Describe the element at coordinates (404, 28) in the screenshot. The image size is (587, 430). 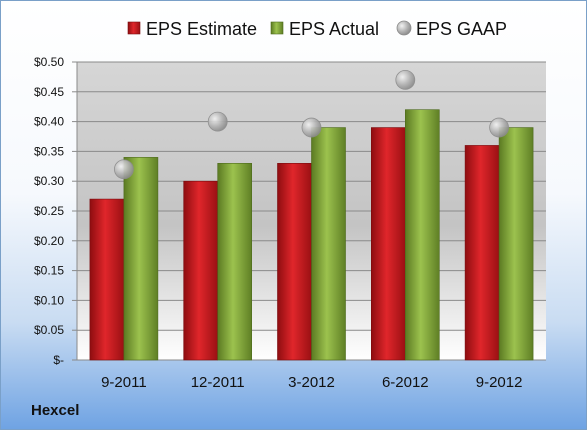
I see `legend-marker-gaap` at that location.